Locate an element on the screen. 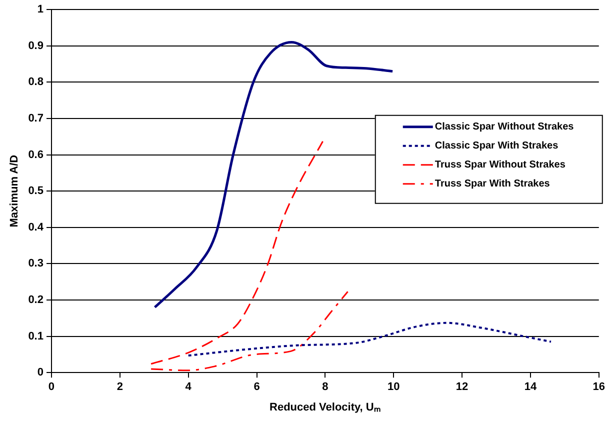  y-tick-label: 0.6 is located at coordinates (36, 154).